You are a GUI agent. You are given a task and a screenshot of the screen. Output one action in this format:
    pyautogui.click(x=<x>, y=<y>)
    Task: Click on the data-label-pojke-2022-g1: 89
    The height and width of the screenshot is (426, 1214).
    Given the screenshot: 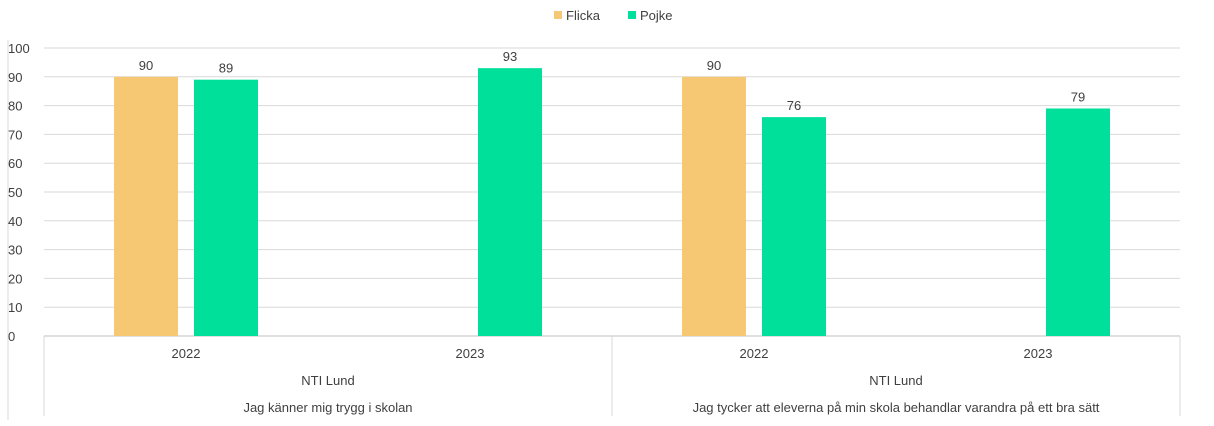 What is the action you would take?
    pyautogui.click(x=226, y=68)
    